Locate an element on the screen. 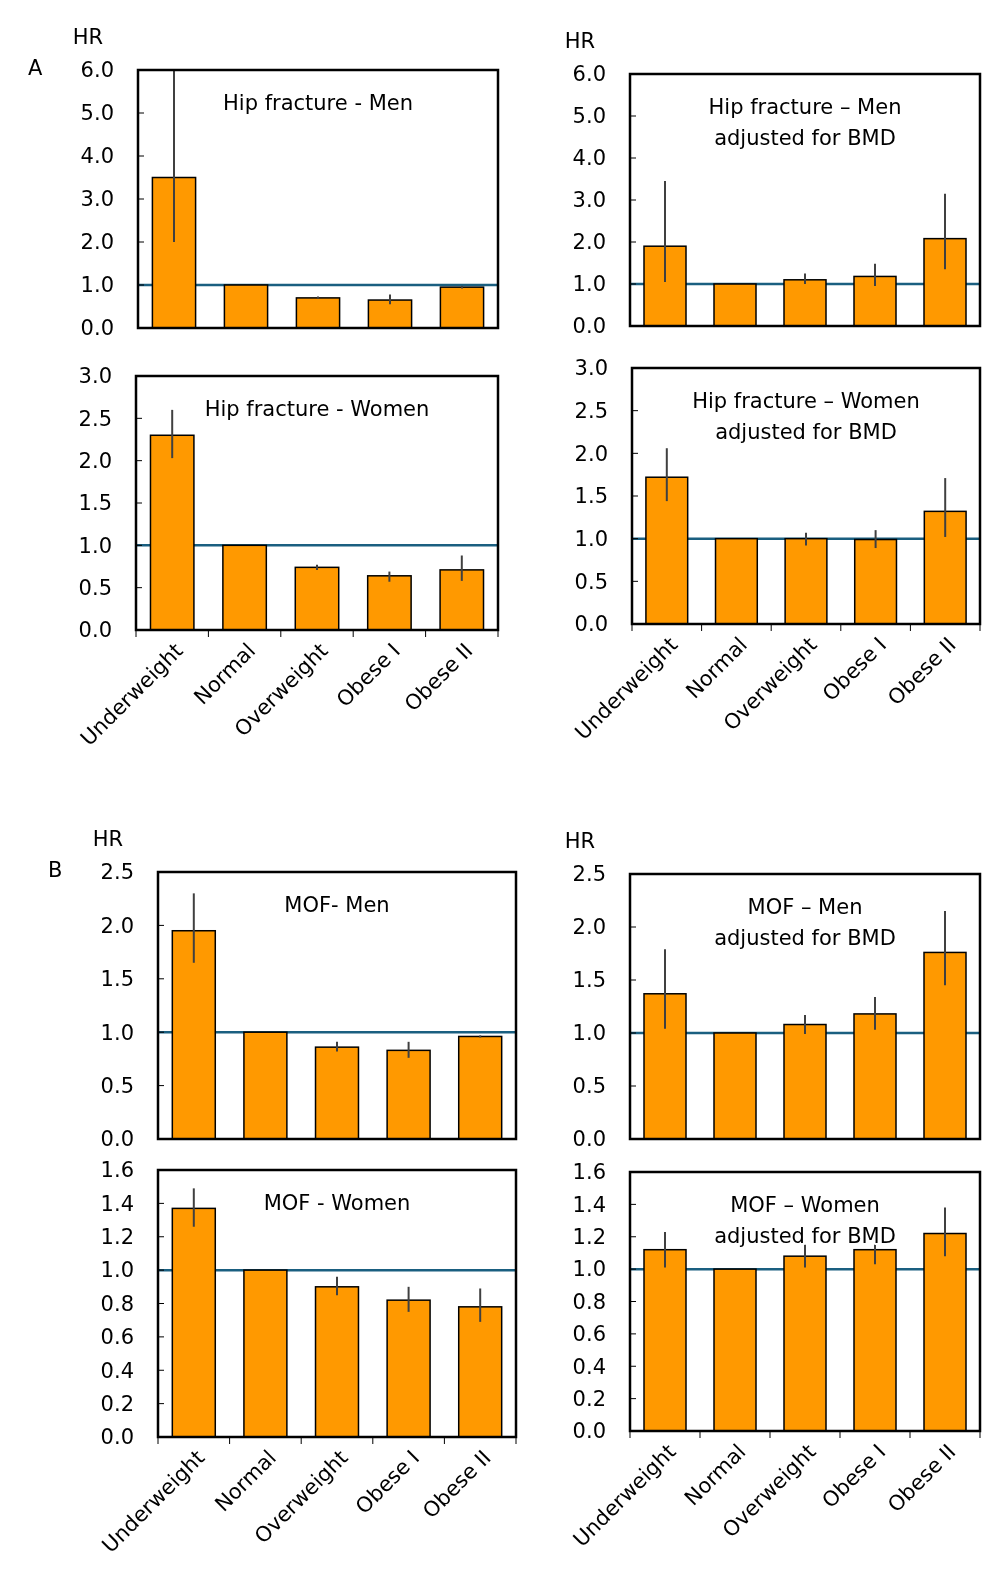 This screenshot has width=991, height=1593. text: Hip fracture - Women is located at coordinates (317, 409).